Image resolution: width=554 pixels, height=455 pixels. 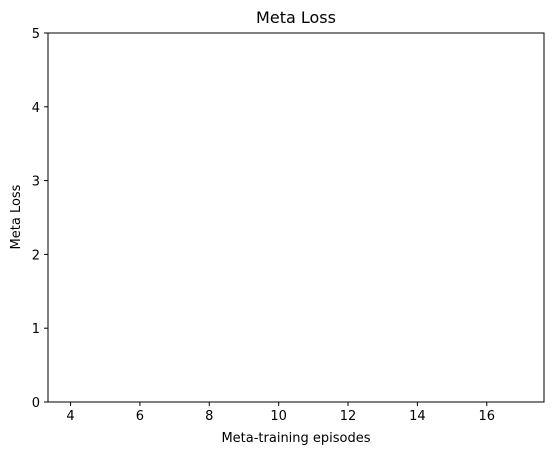 What do you see at coordinates (278, 416) in the screenshot?
I see `x-tick-label: 10` at bounding box center [278, 416].